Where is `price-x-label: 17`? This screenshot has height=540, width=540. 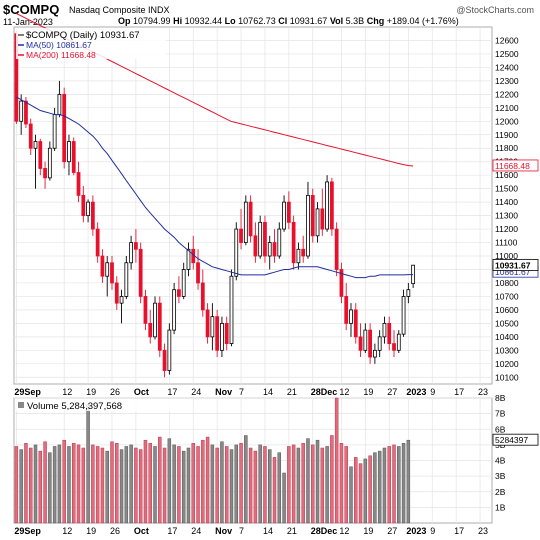 price-x-label: 17 is located at coordinates (172, 392).